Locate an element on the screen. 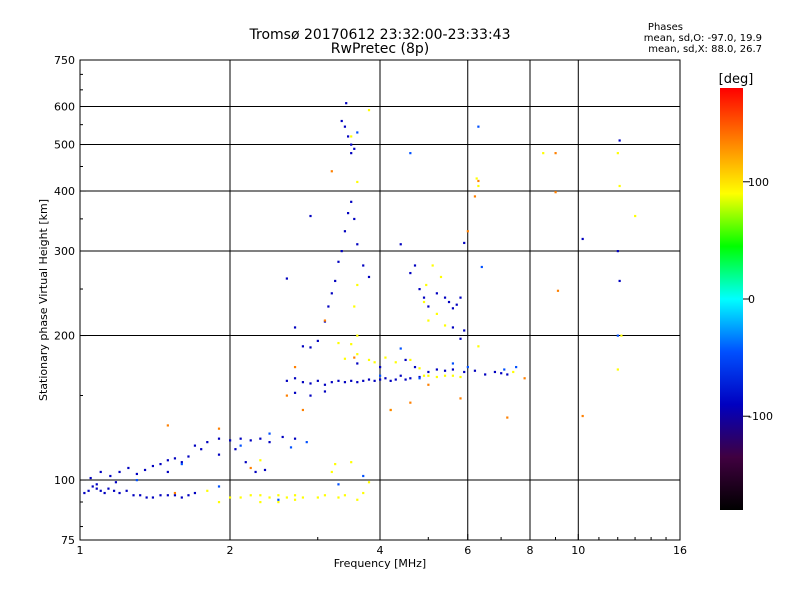 The height and width of the screenshot is (600, 800). x-tick-label: 2 is located at coordinates (230, 550).